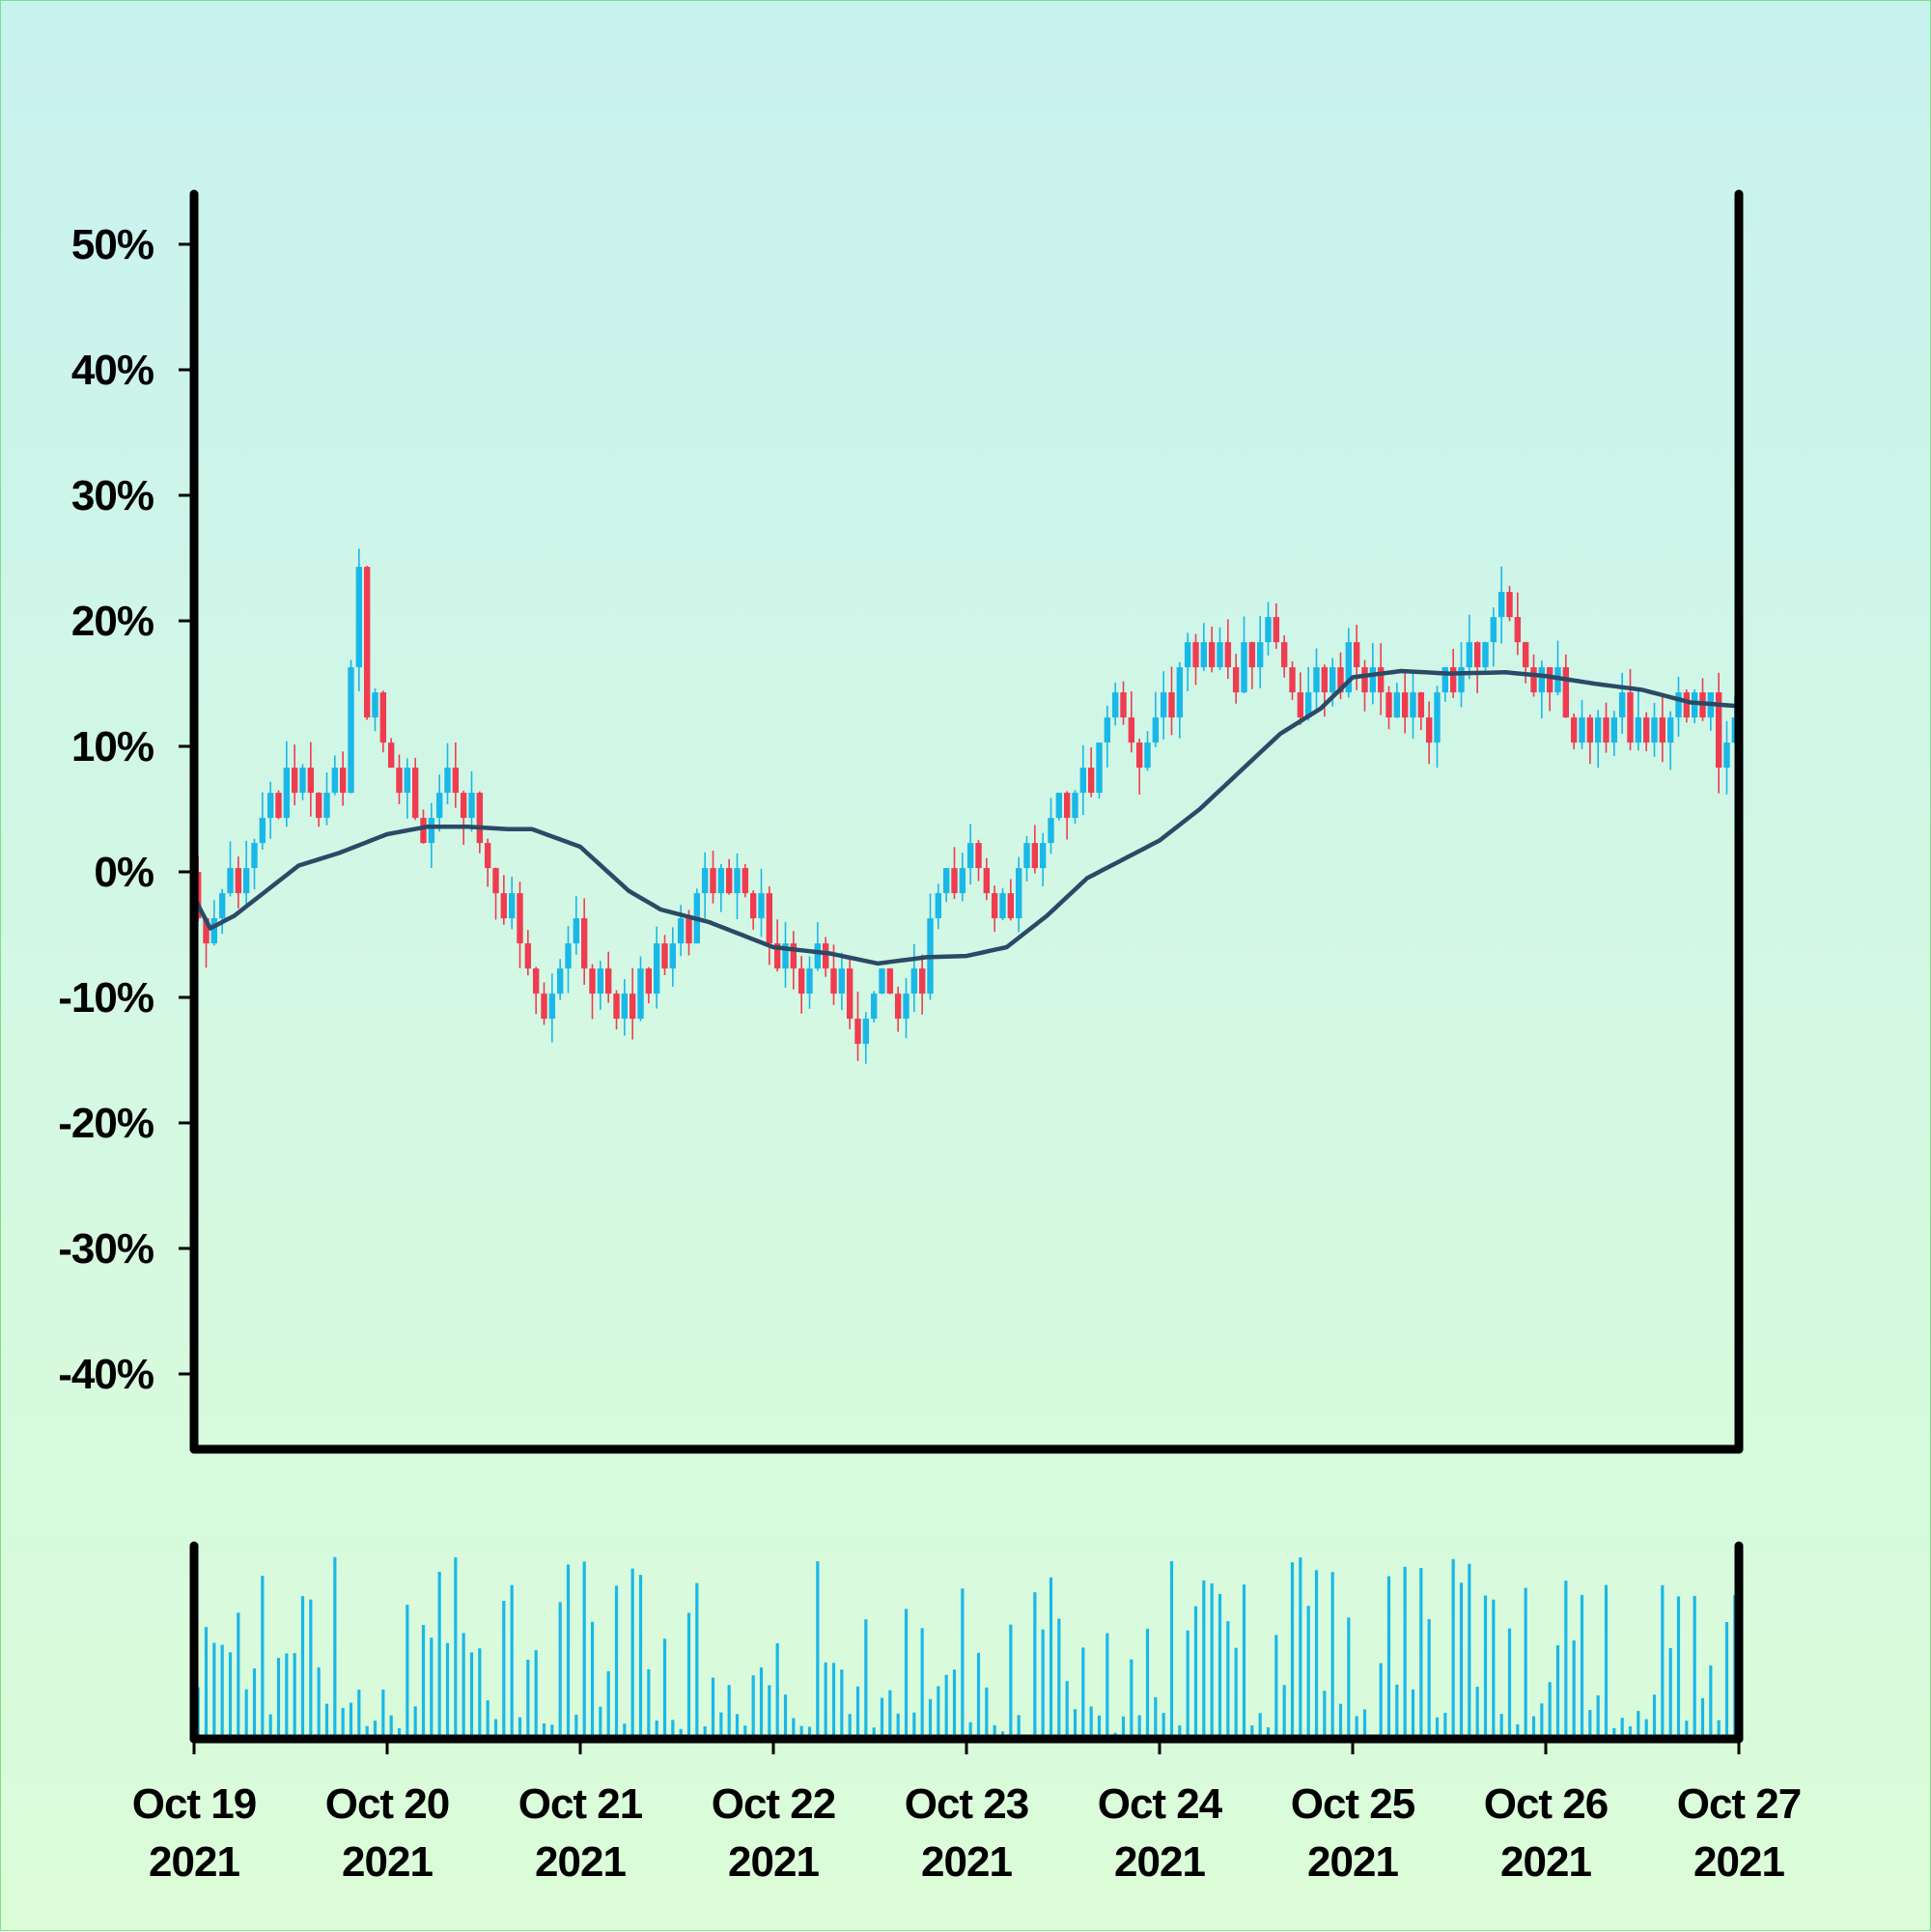 This screenshot has height=1932, width=1931. Describe the element at coordinates (112, 747) in the screenshot. I see `y-tick-label: 10%` at that location.